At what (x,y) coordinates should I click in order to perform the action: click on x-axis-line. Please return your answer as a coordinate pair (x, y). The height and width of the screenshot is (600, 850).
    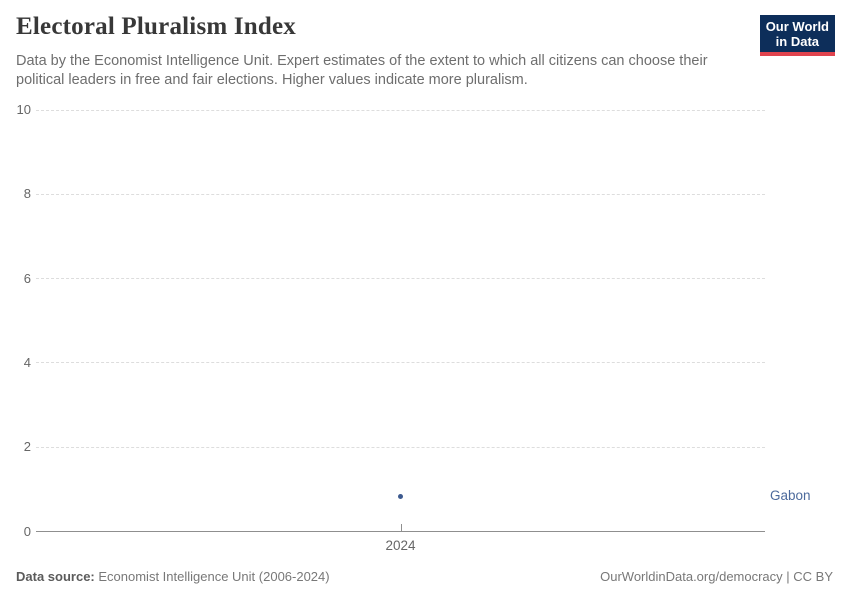
    Looking at the image, I should click on (400, 531).